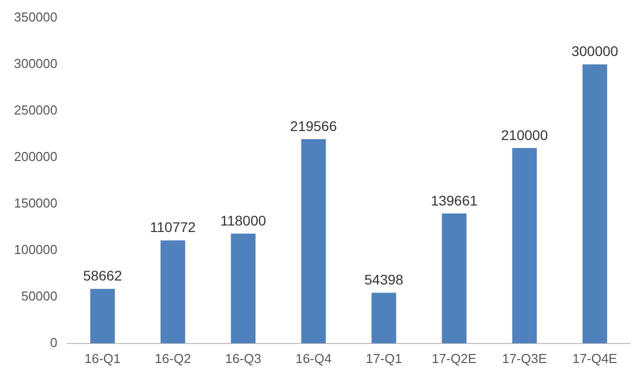  I want to click on y-tick-label: 350000, so click(36, 16).